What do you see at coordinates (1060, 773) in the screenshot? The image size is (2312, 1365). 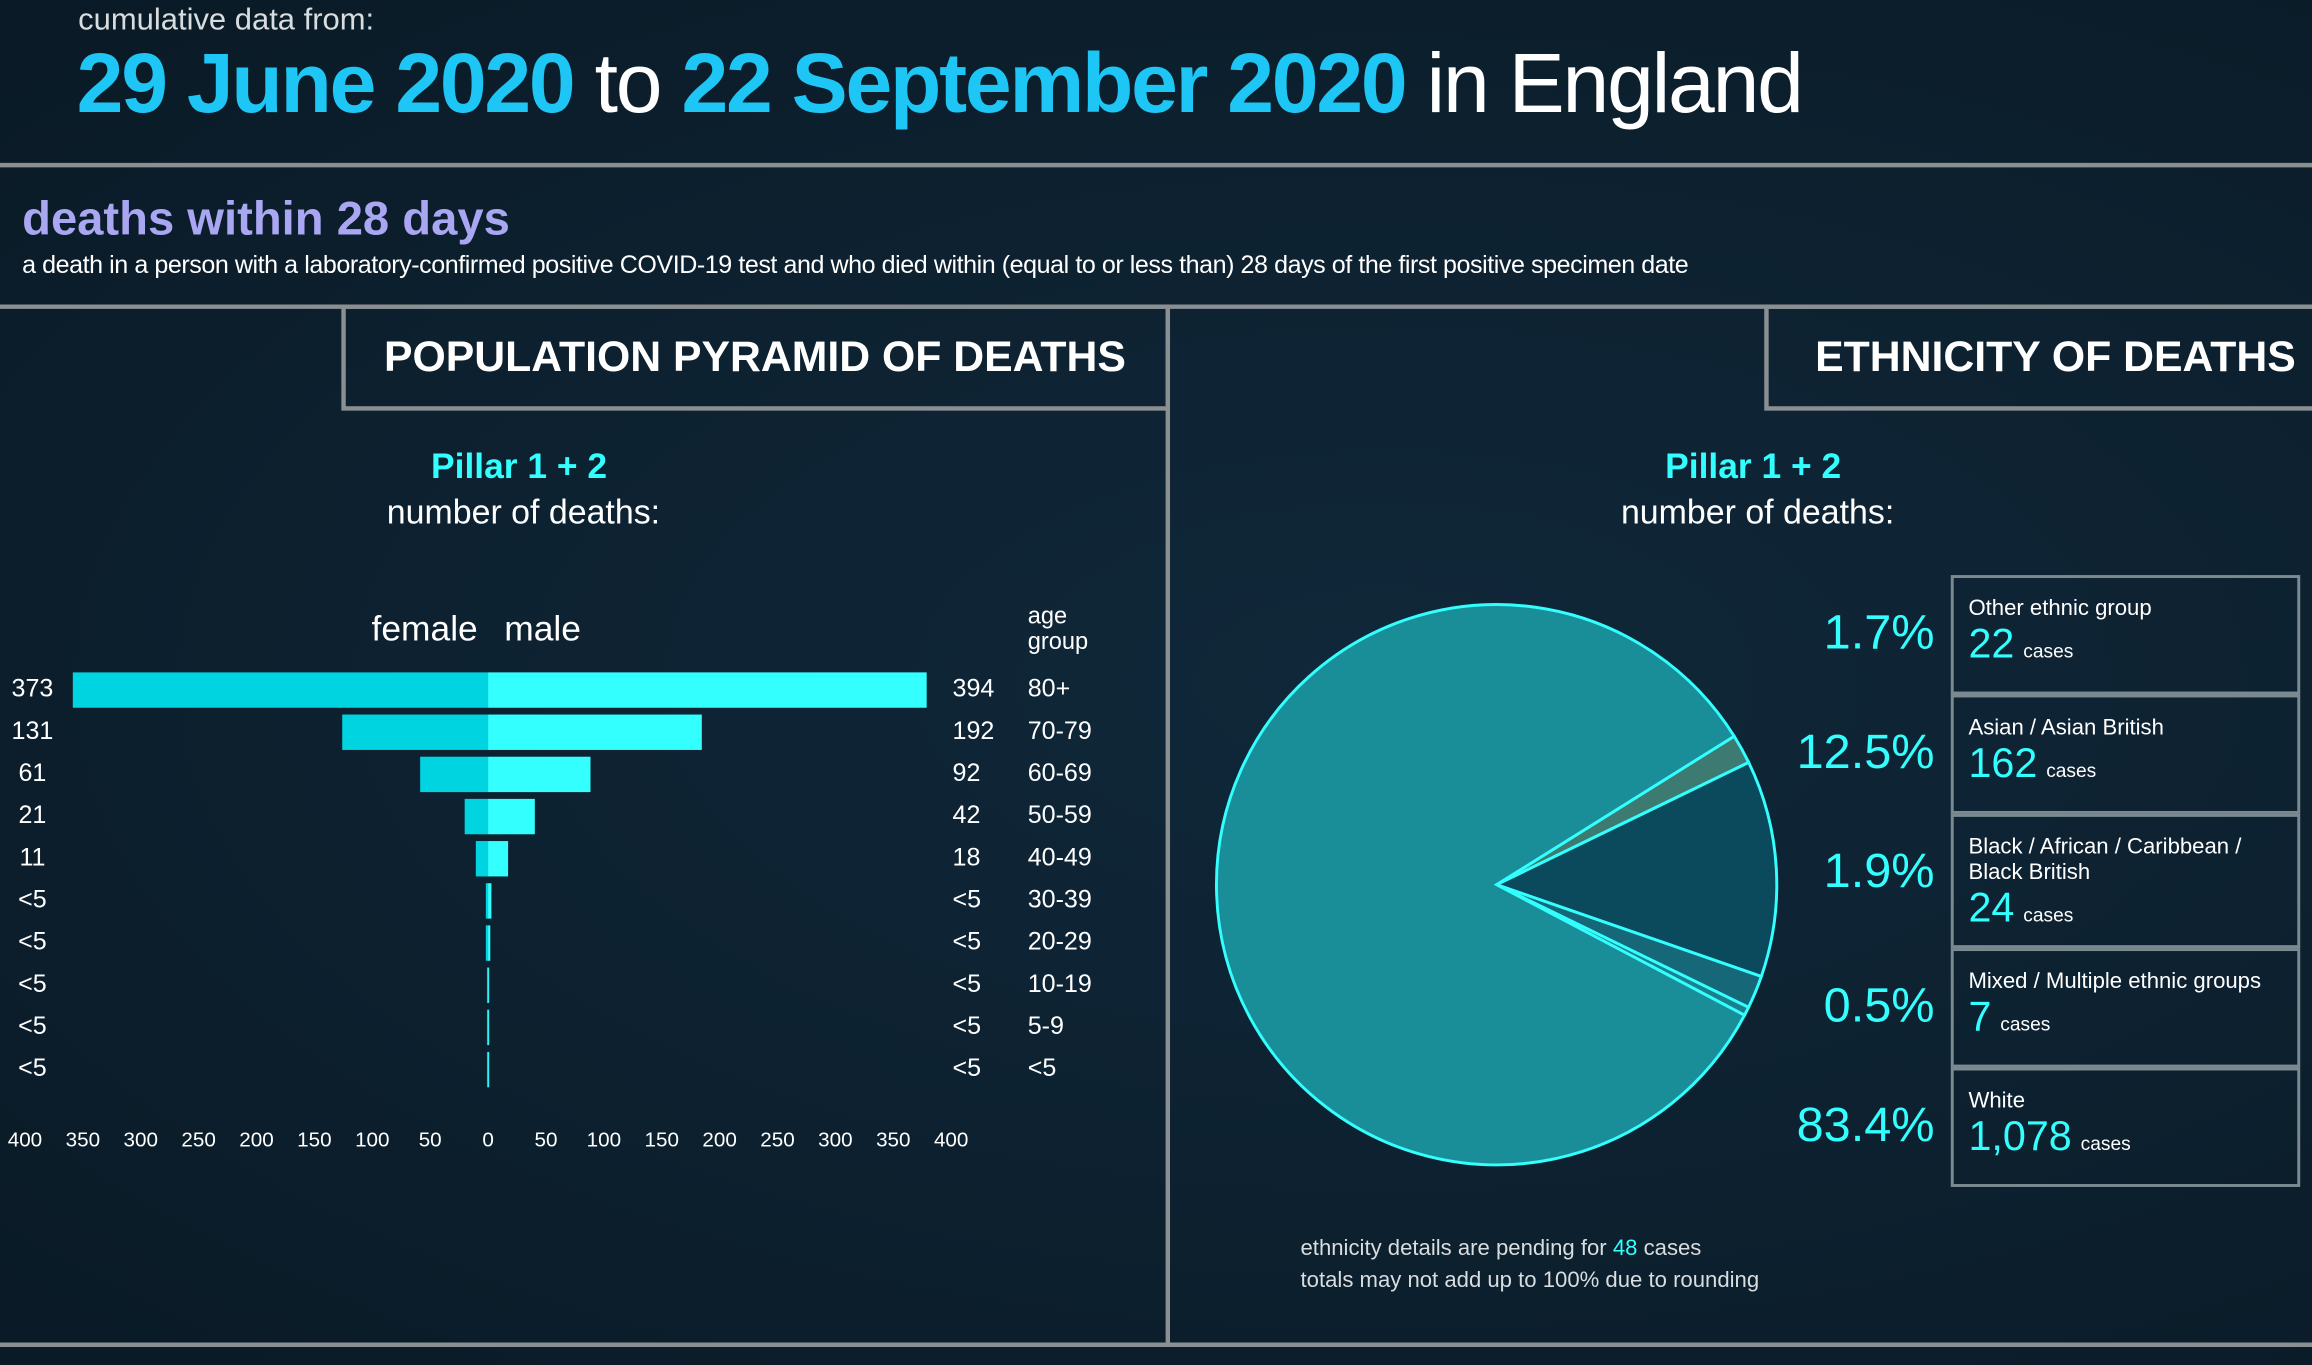 I see `category-label: 60-69` at bounding box center [1060, 773].